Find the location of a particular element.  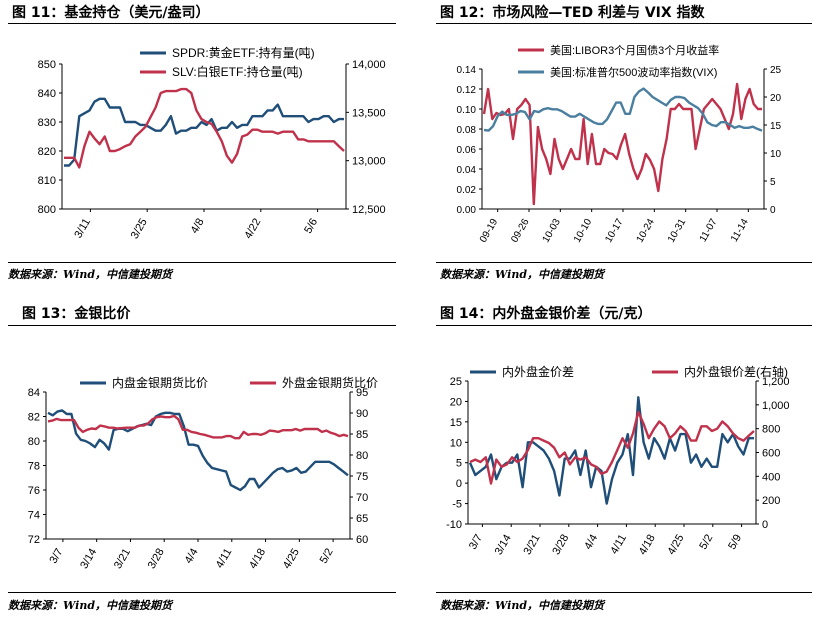

y-tick-label-right: 13,500 is located at coordinates (369, 113).